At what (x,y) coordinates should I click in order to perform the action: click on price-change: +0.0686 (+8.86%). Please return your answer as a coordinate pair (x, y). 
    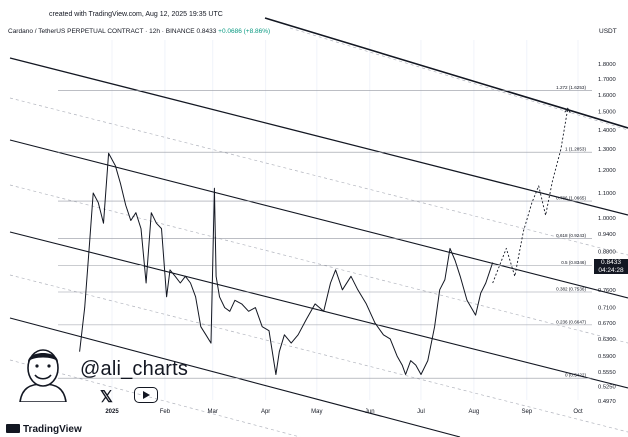
    Looking at the image, I should click on (244, 31).